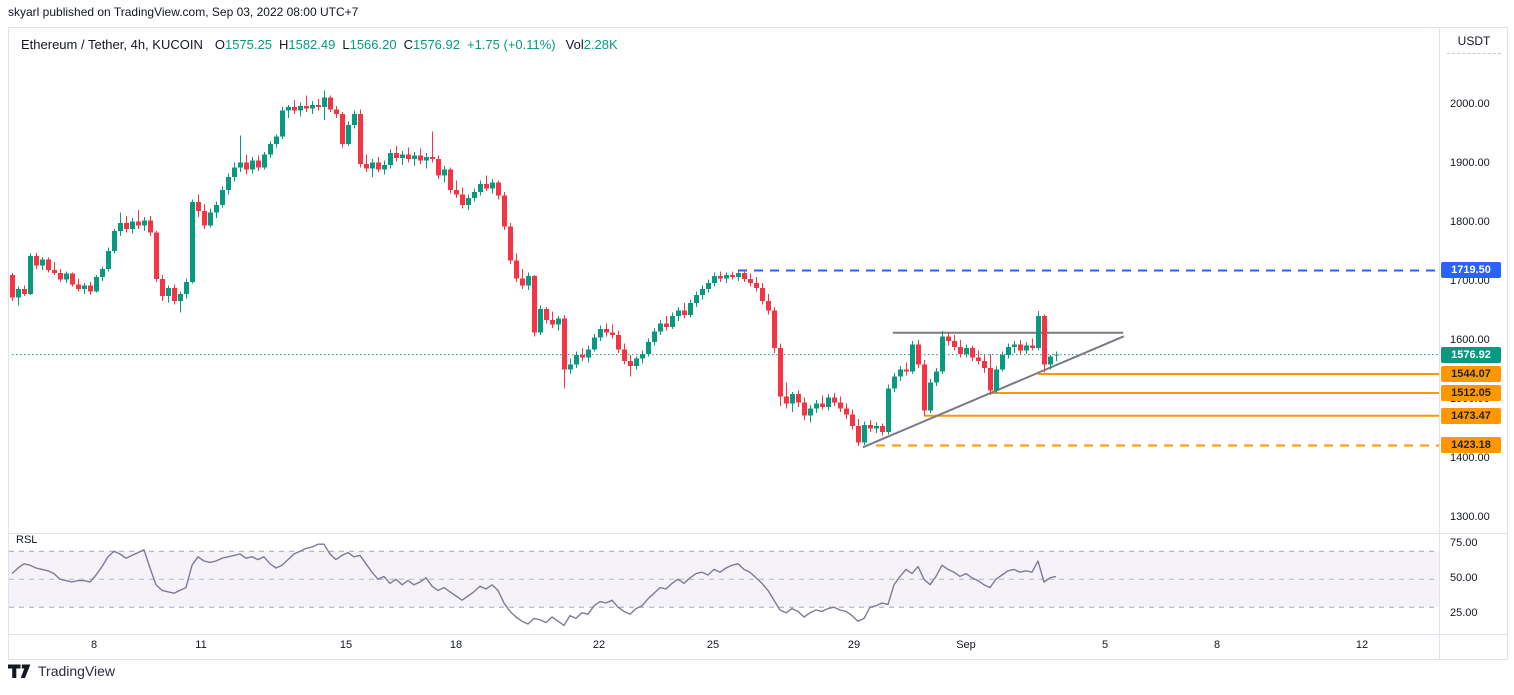  I want to click on rsi-indicator-label: RSL, so click(27, 540).